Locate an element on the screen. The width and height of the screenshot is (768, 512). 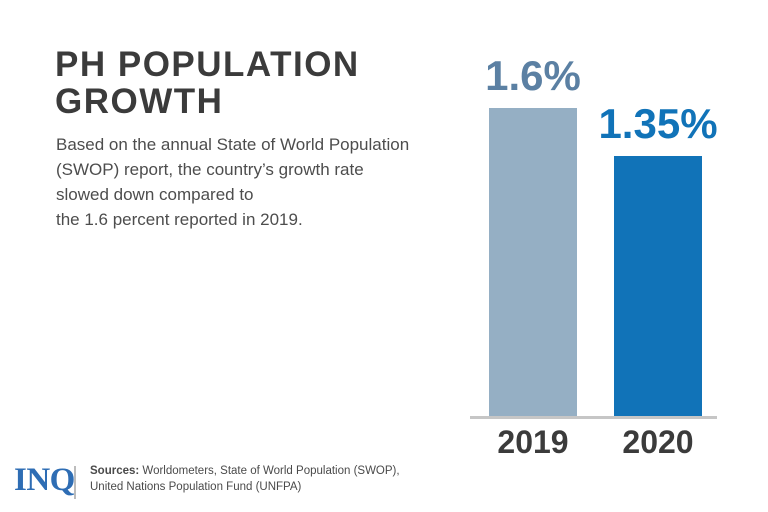
x-axis-baseline is located at coordinates (593, 417).